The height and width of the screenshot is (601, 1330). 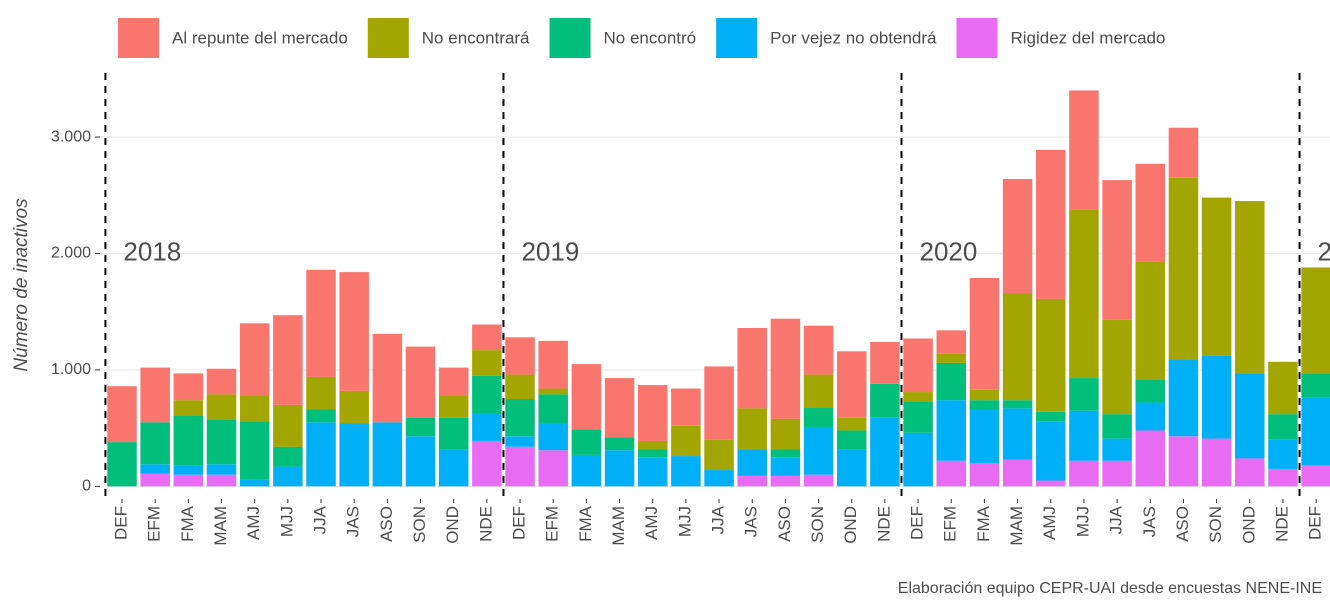 What do you see at coordinates (187, 523) in the screenshot?
I see `x-tick-label: FMA` at bounding box center [187, 523].